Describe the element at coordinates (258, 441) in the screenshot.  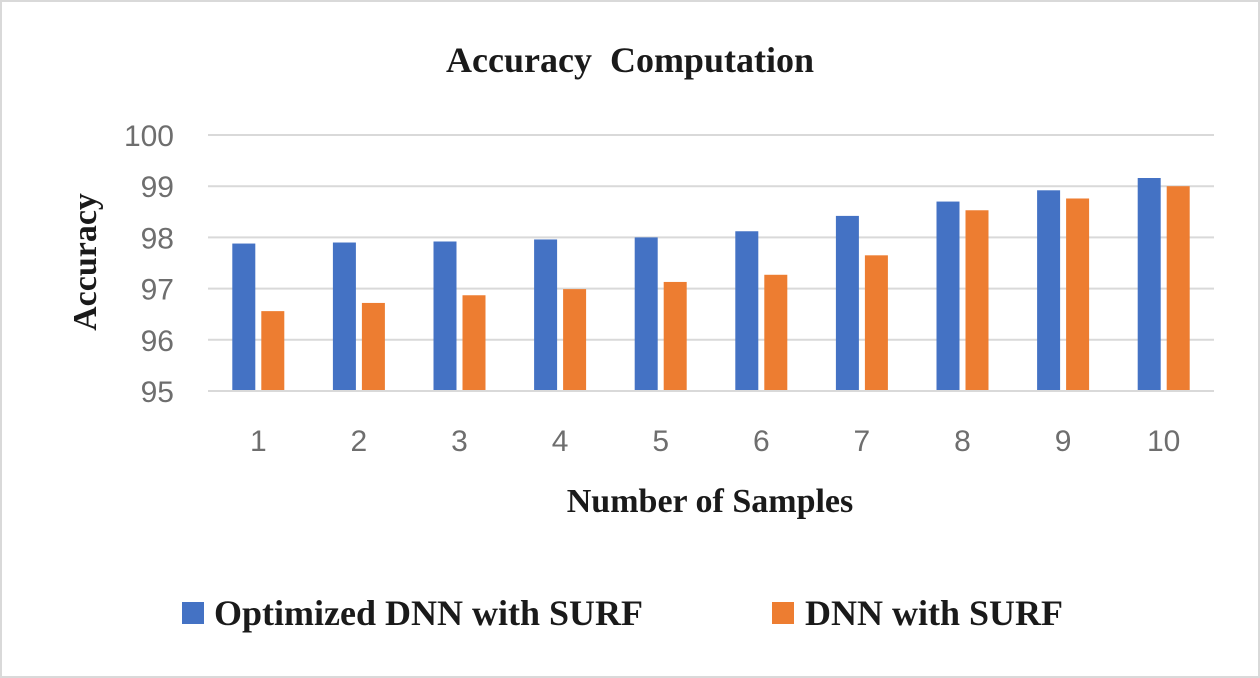
I see `x-tick-label: 1` at that location.